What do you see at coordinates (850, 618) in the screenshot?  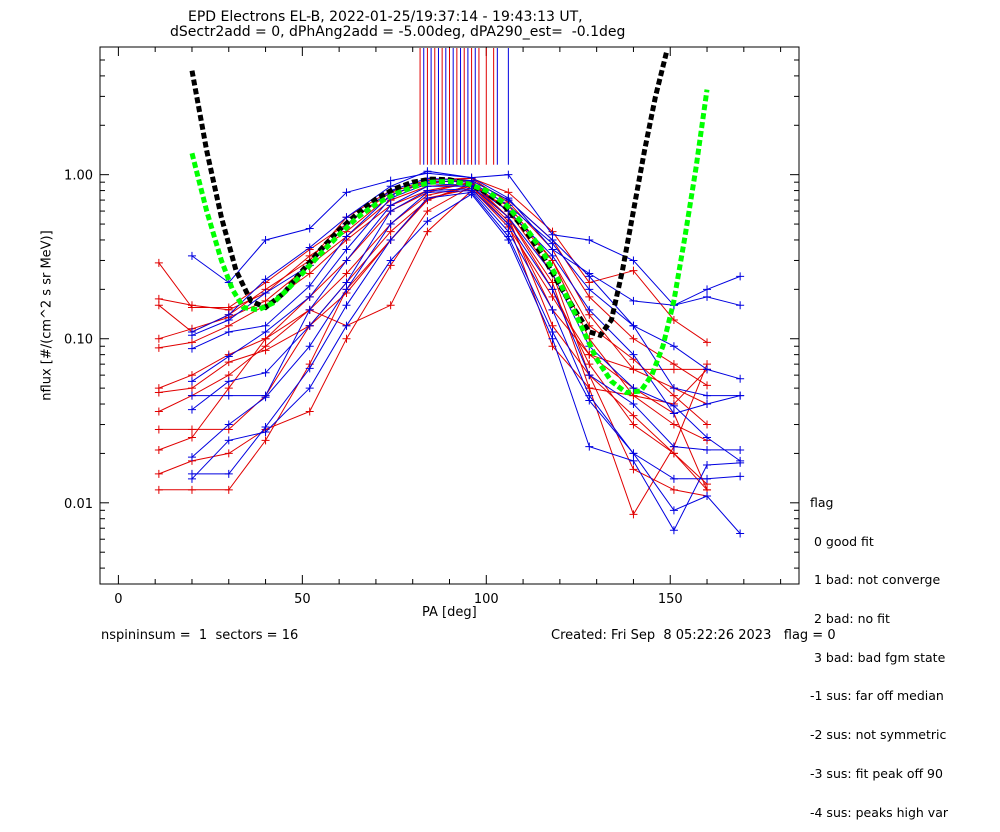 I see `legend-item: 2 bad: no fit` at bounding box center [850, 618].